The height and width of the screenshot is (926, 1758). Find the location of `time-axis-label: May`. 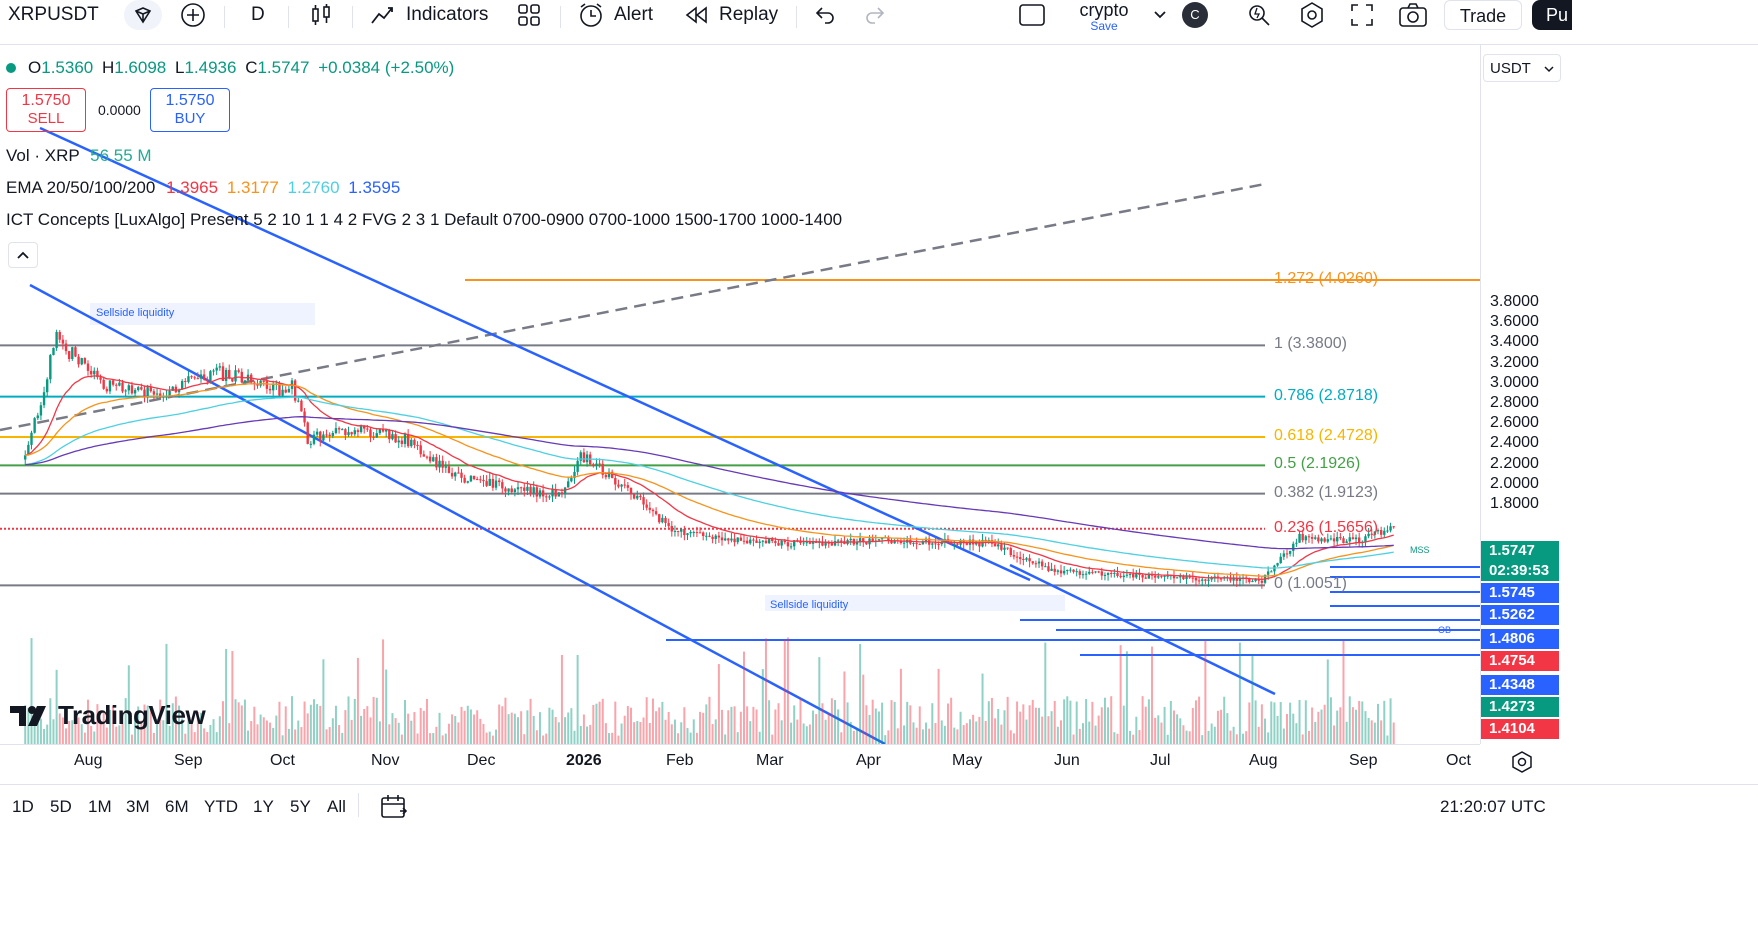

time-axis-label: May is located at coordinates (967, 760).